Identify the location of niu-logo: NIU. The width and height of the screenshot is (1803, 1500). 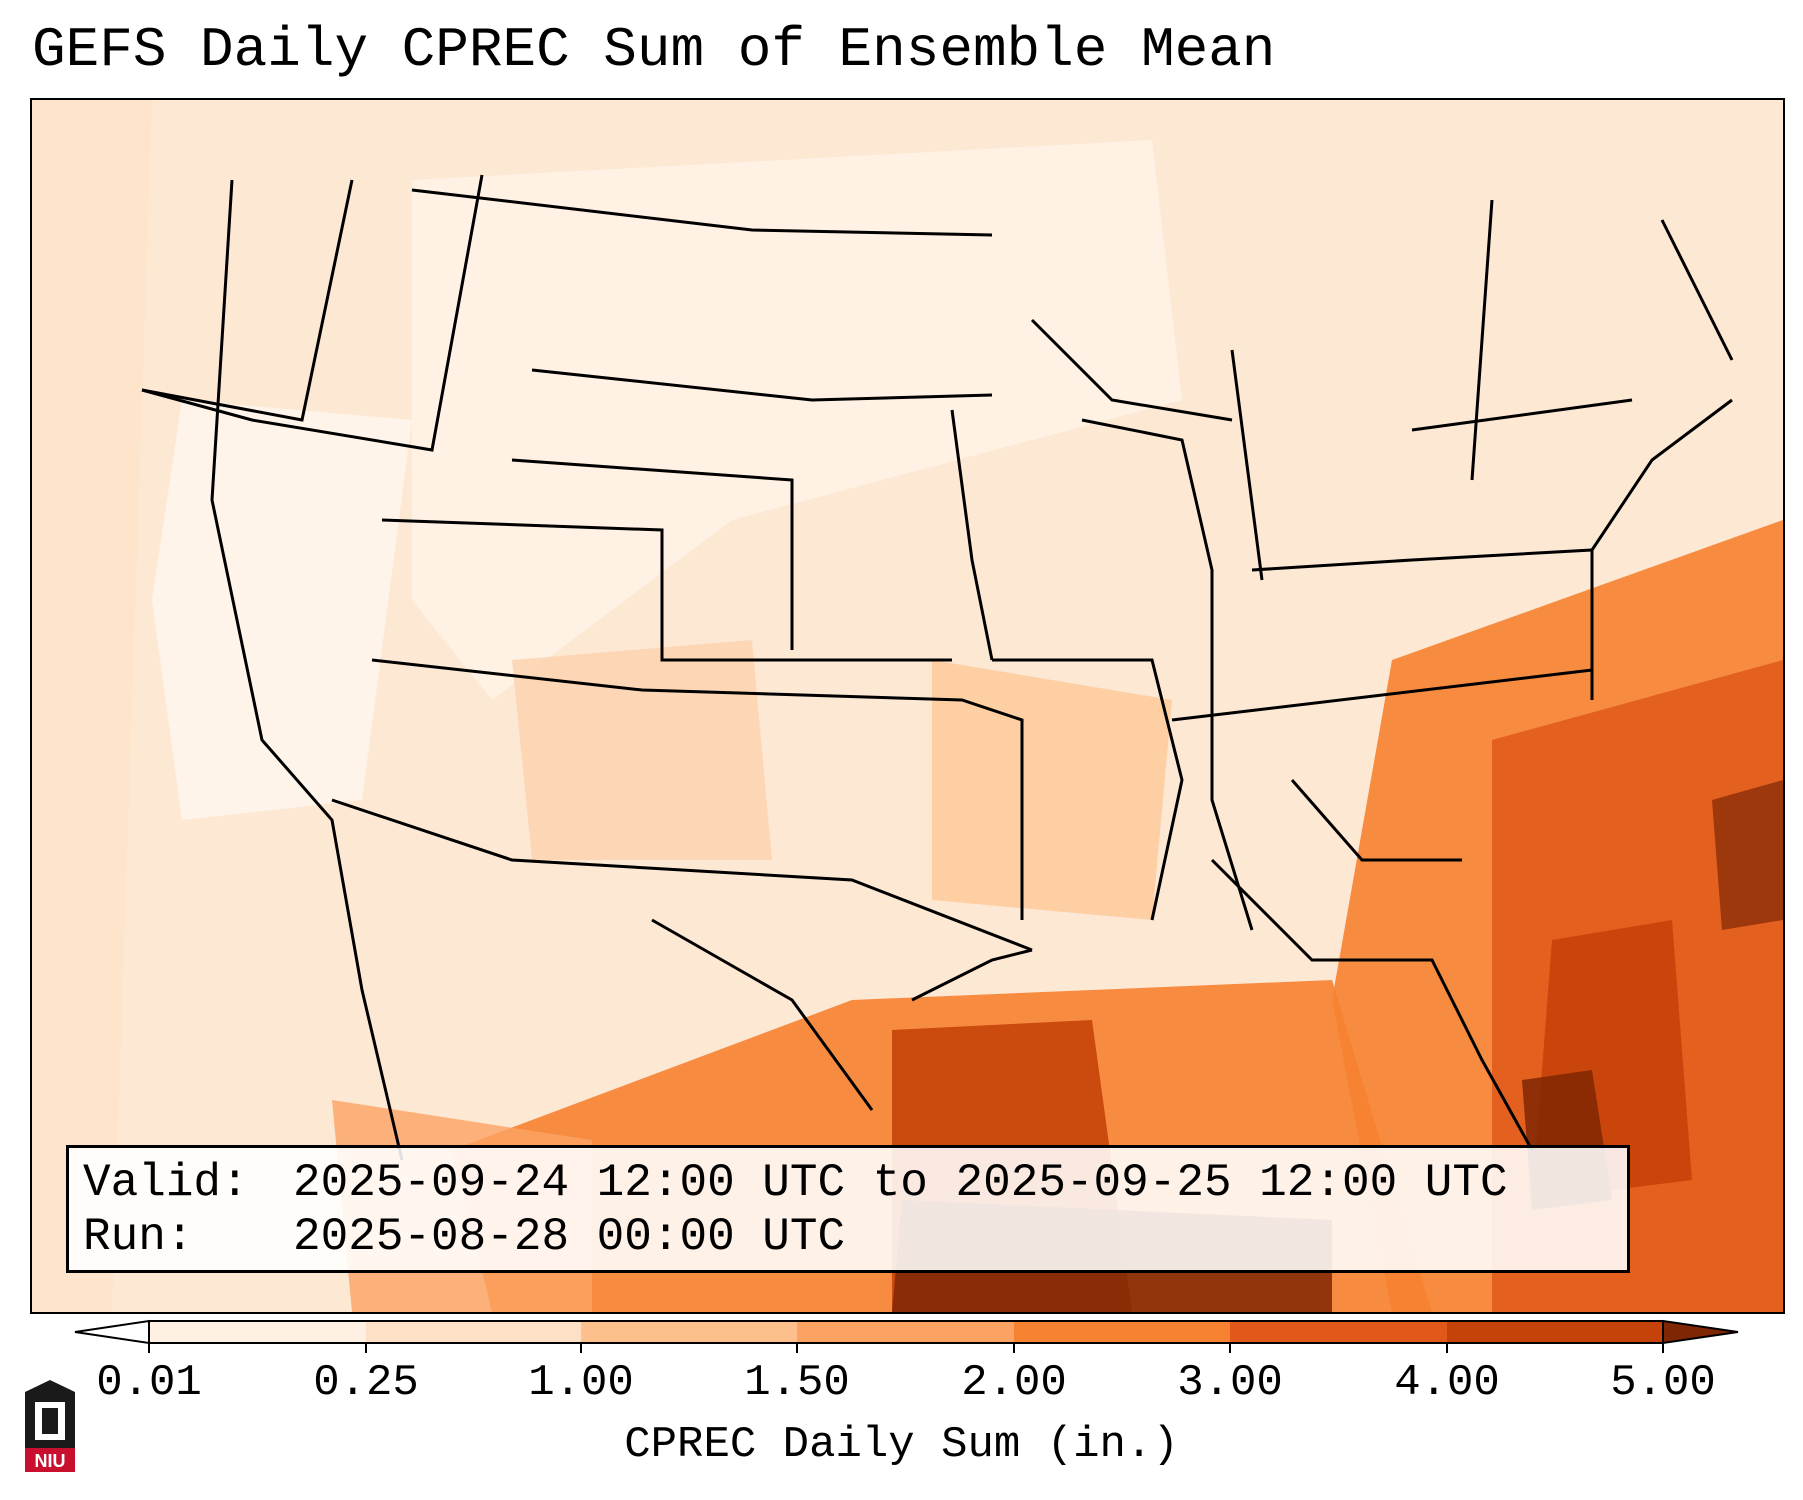
(50, 1430).